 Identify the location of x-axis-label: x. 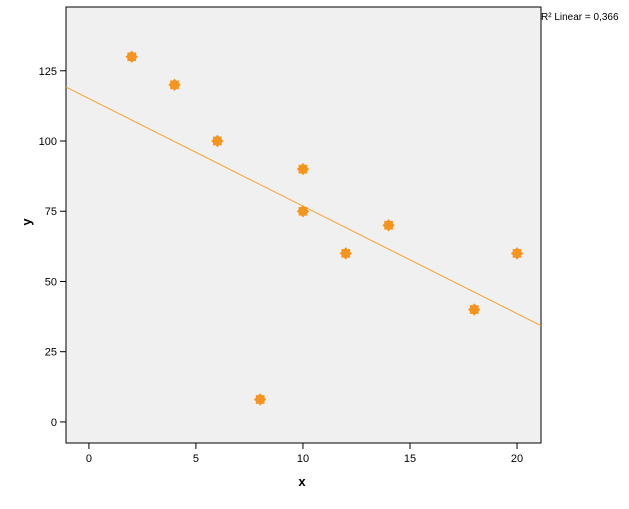
(302, 481).